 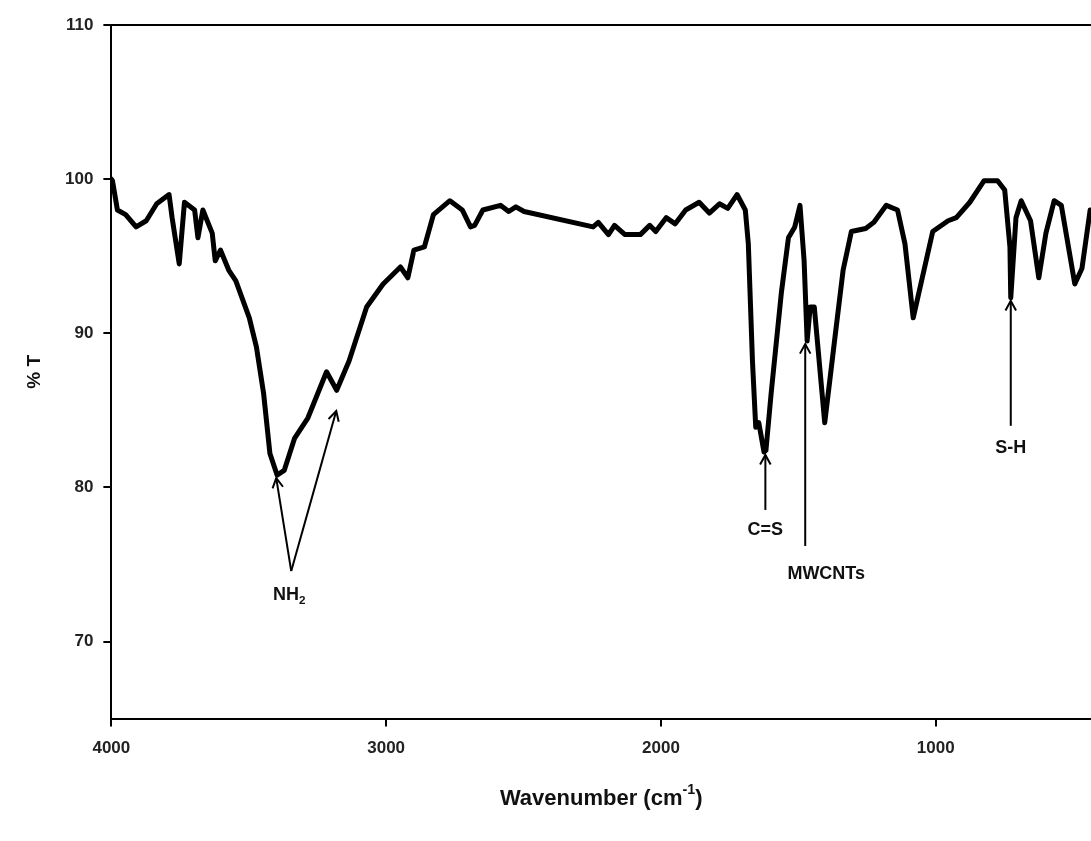 What do you see at coordinates (935, 748) in the screenshot?
I see `x-tick-label: 1000` at bounding box center [935, 748].